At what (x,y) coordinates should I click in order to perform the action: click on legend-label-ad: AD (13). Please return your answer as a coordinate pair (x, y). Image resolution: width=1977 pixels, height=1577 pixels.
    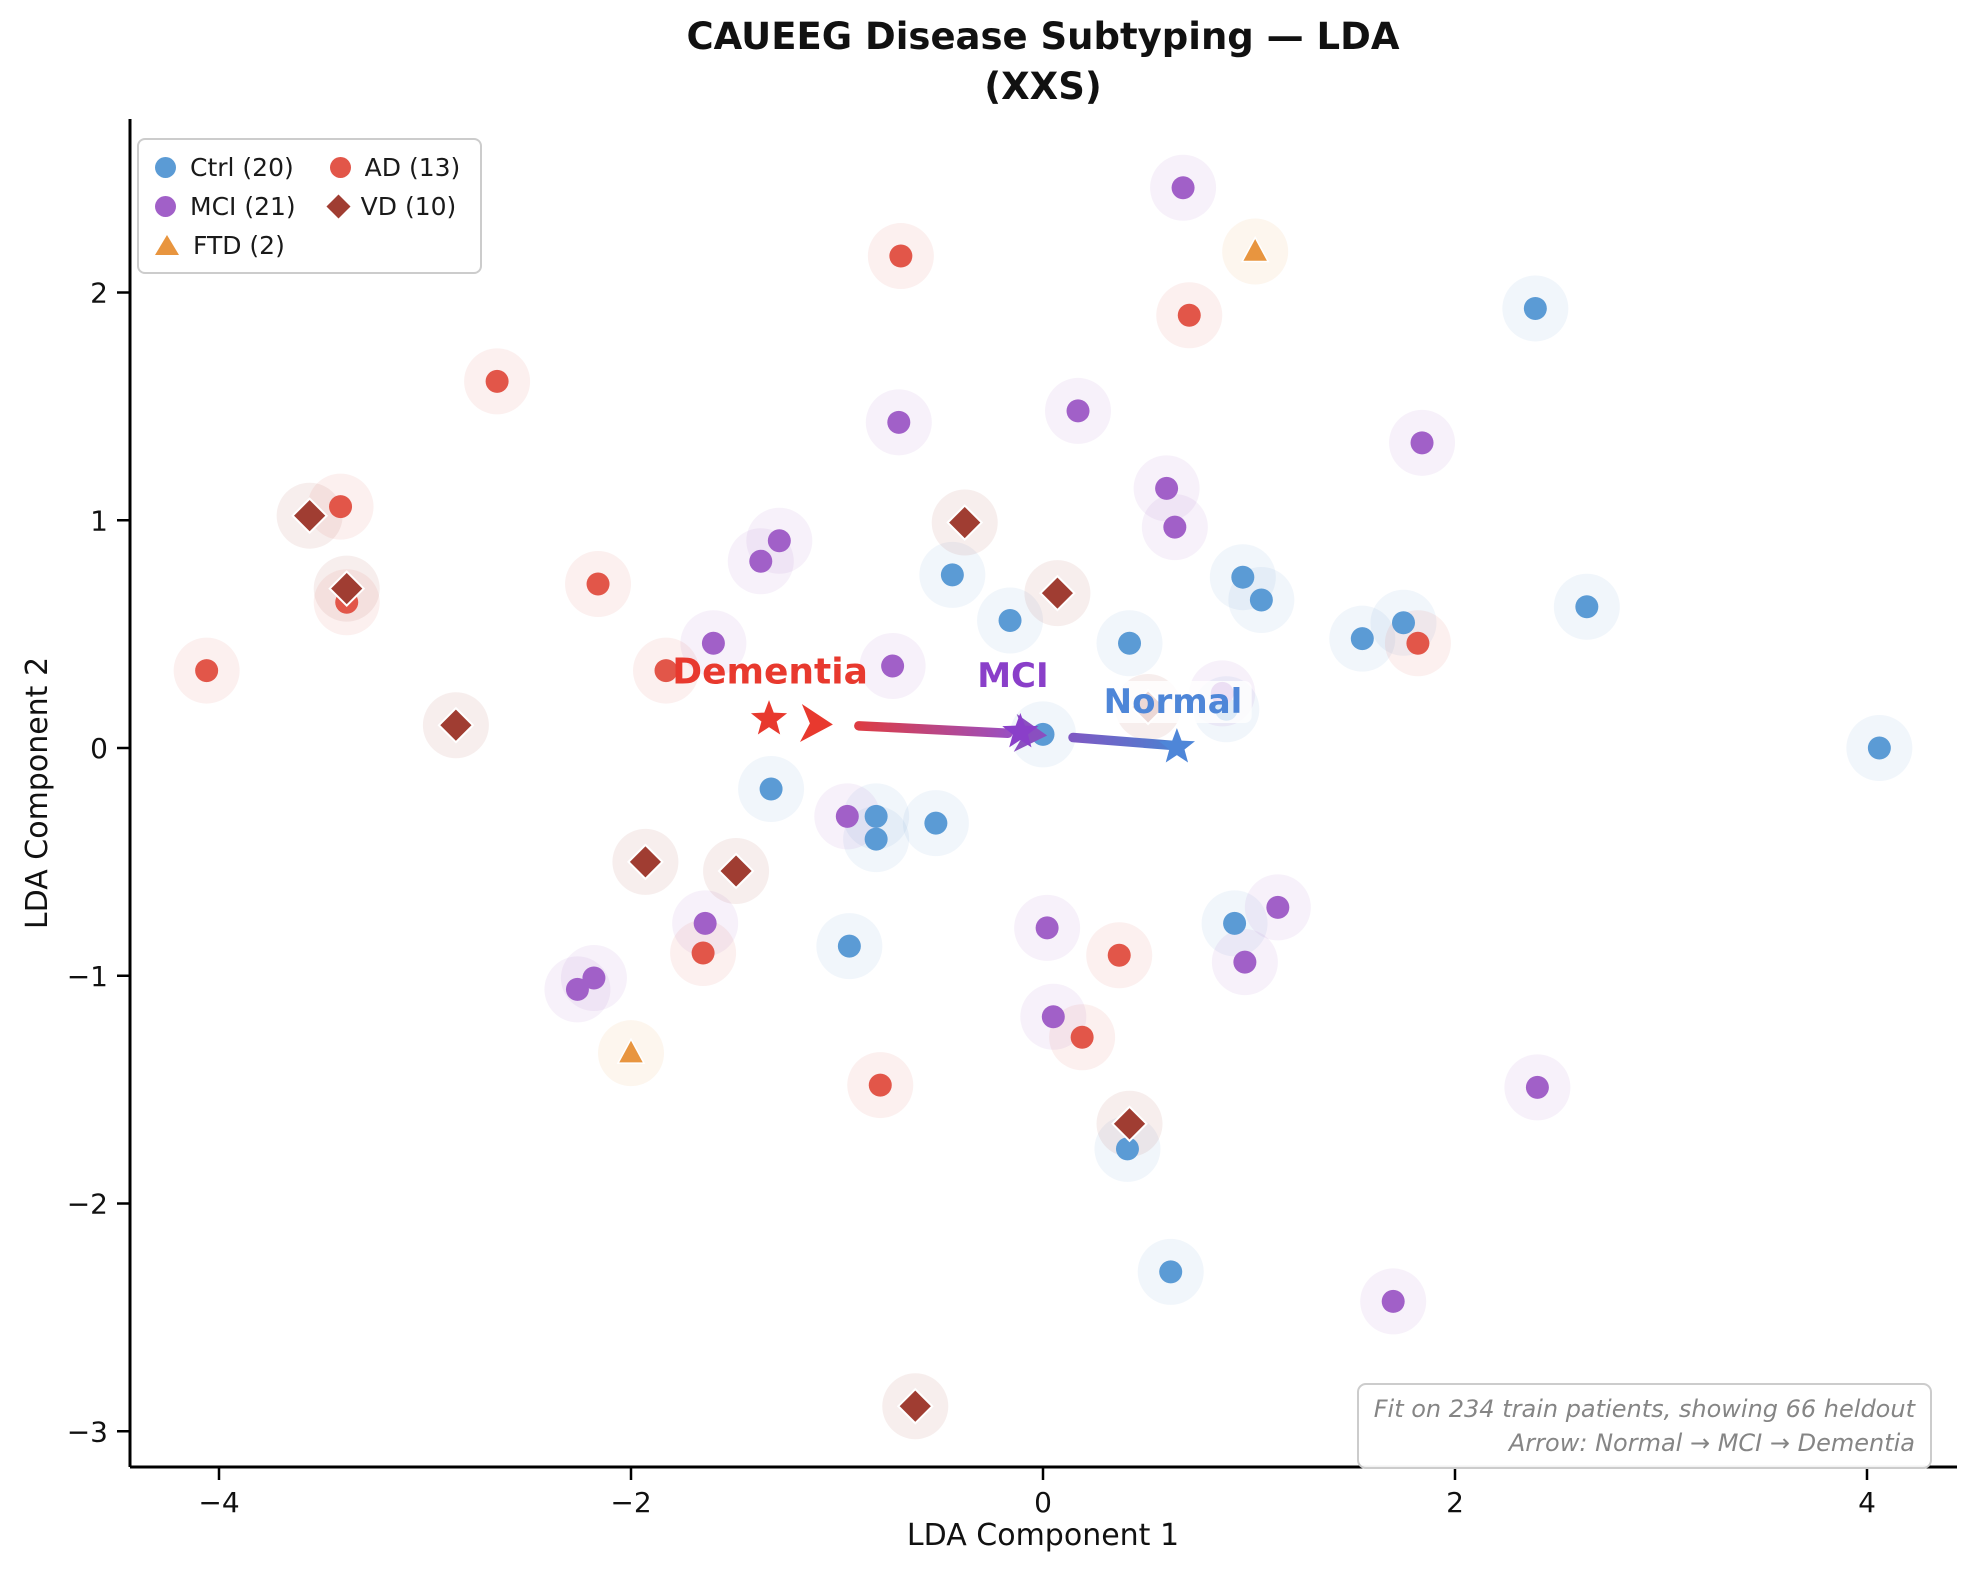
    Looking at the image, I should click on (412, 167).